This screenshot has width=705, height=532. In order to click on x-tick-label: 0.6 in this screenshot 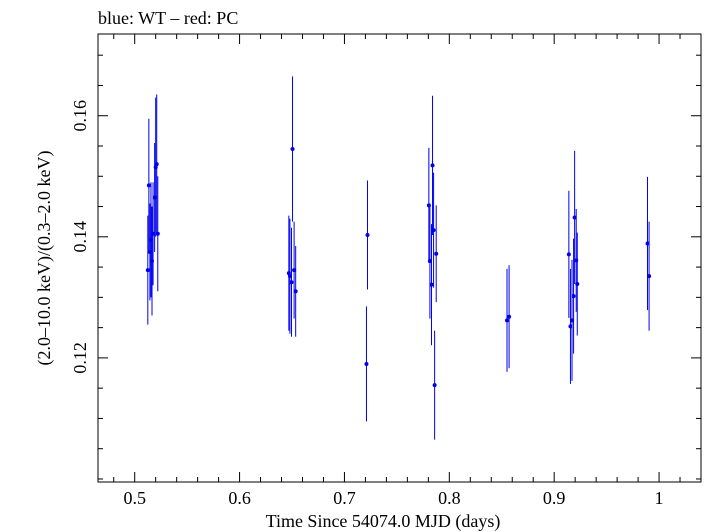, I will do `click(239, 498)`.